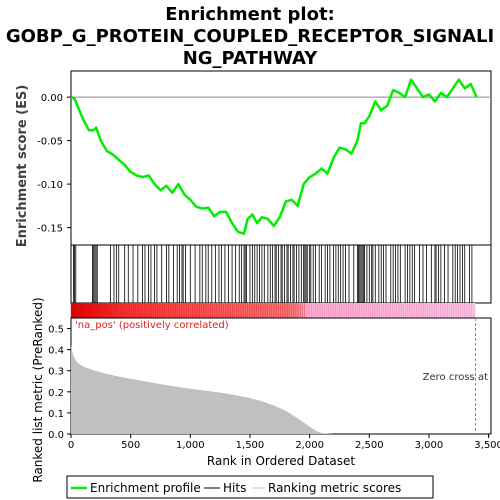  Describe the element at coordinates (56, 330) in the screenshot. I see `rank-ytick-label: 0.5` at that location.